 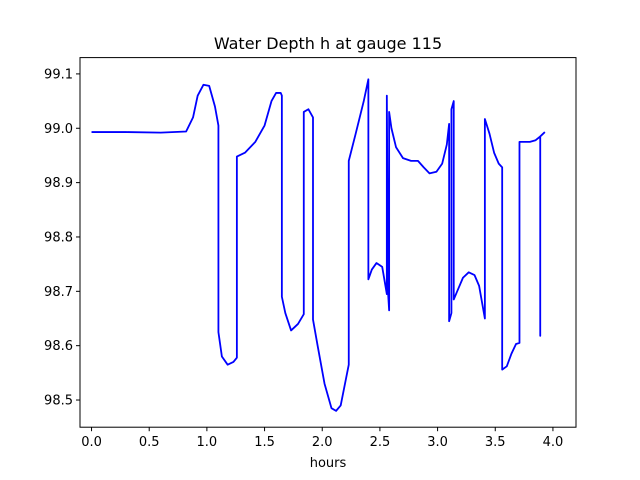 I want to click on y-tick-label: 98.9, so click(x=58, y=183).